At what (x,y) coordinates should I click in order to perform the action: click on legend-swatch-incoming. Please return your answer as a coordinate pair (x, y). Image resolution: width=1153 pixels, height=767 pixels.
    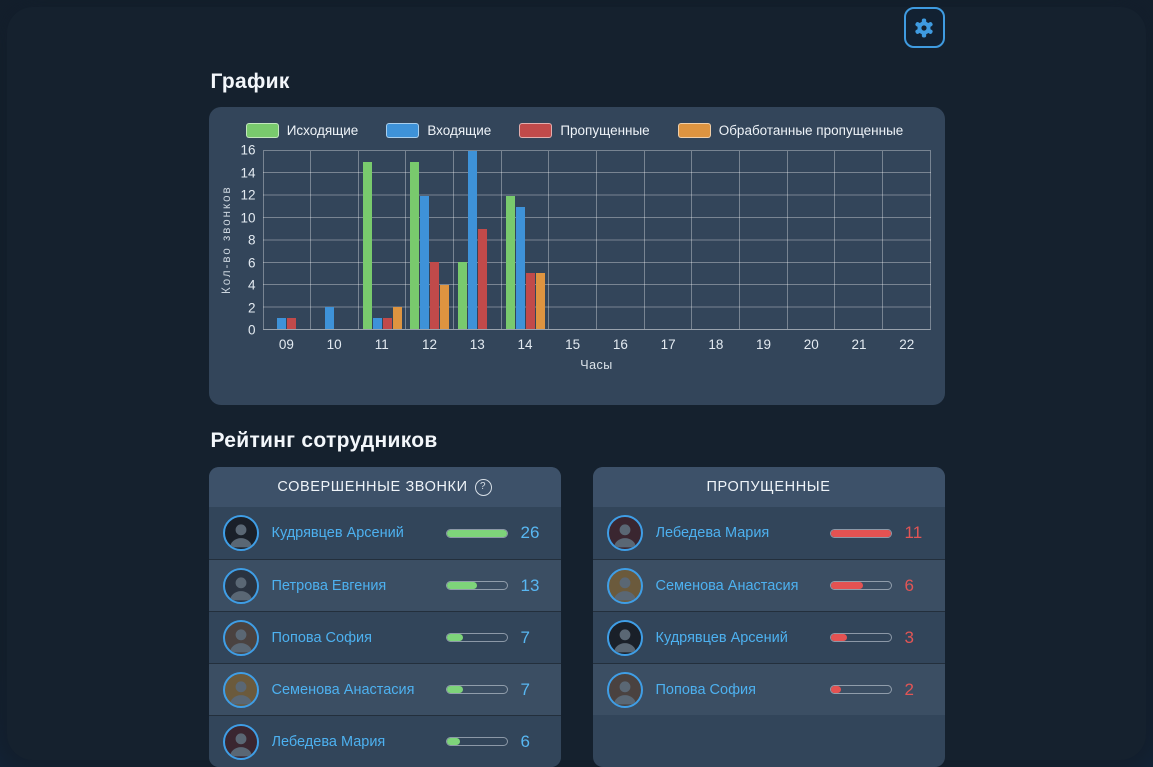
    Looking at the image, I should click on (403, 130).